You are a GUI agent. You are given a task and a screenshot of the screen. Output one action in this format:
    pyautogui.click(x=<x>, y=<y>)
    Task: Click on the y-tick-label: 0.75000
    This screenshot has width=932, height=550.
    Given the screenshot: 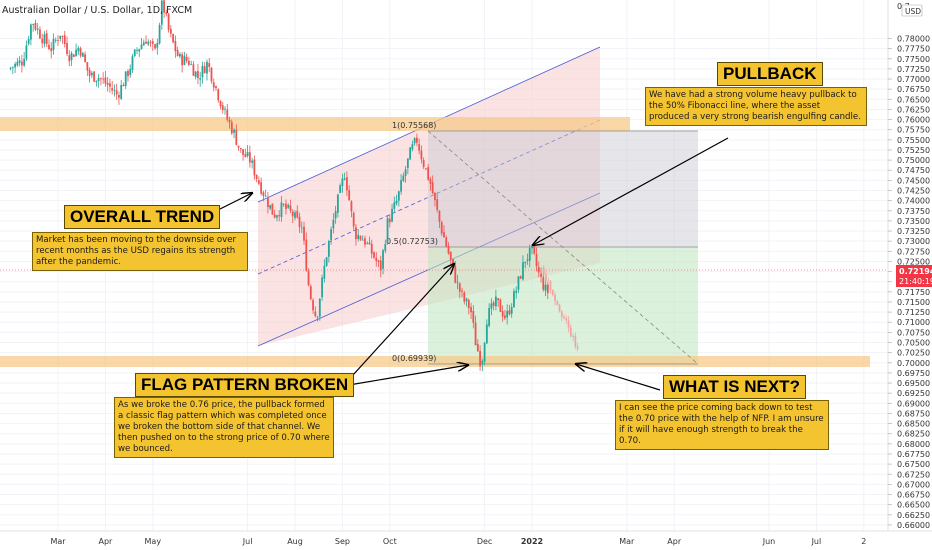 What is the action you would take?
    pyautogui.click(x=913, y=160)
    